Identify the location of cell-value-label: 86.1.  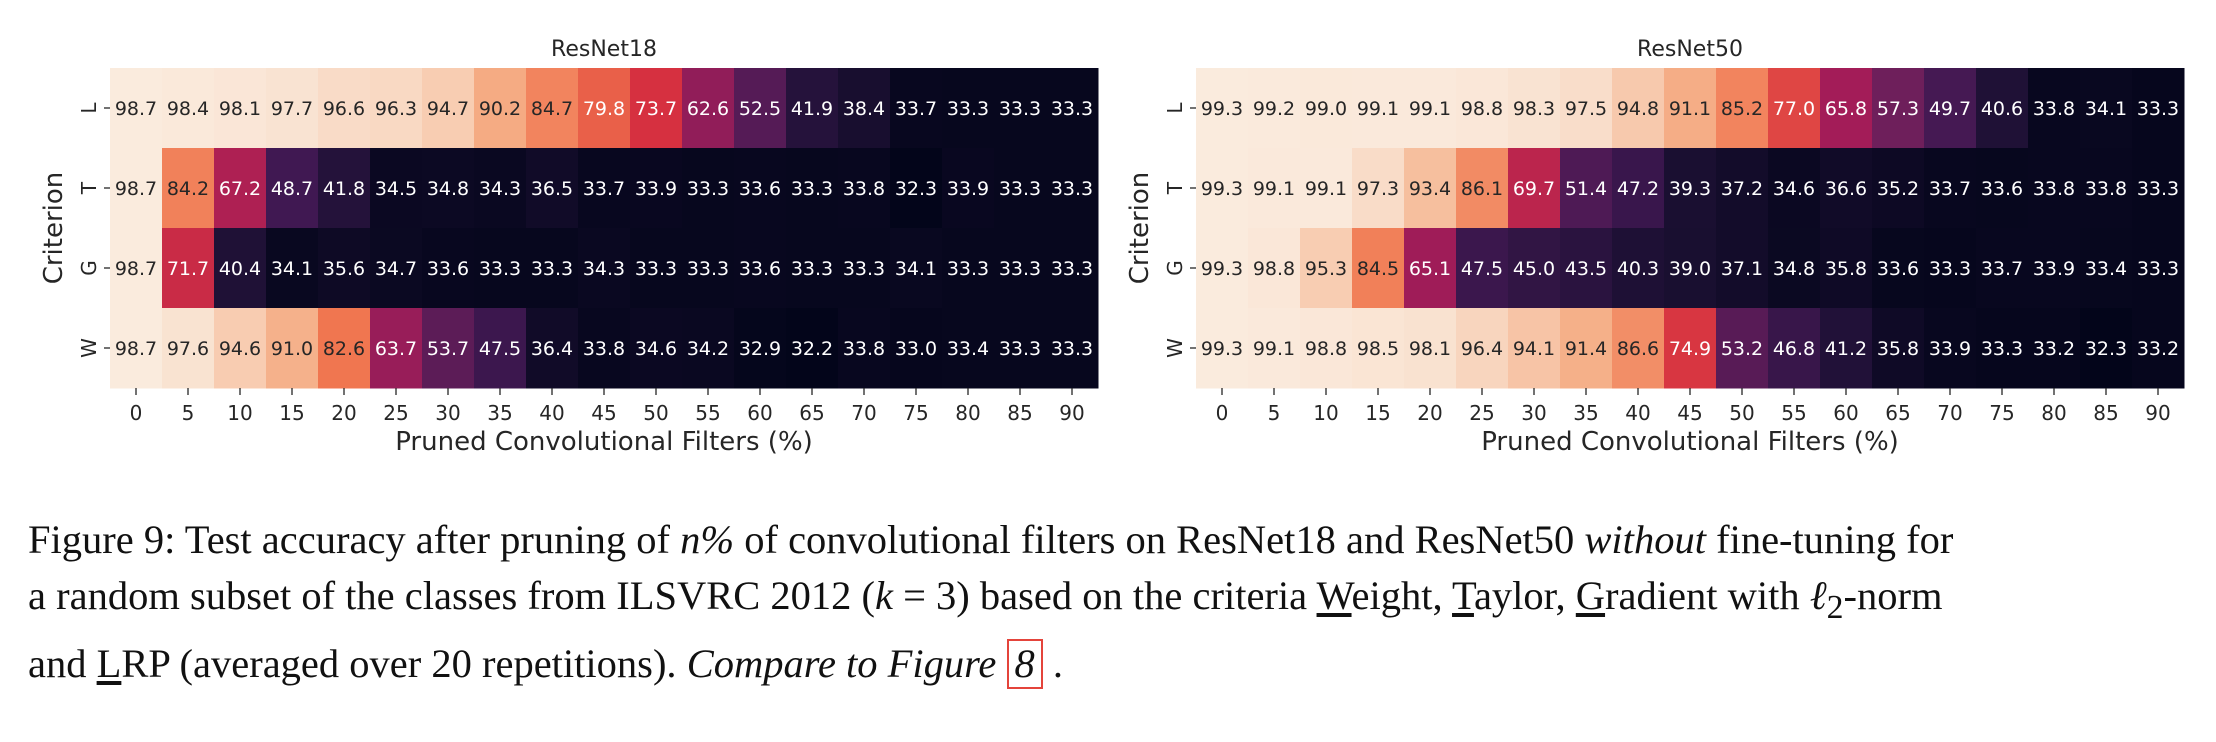
(1482, 189).